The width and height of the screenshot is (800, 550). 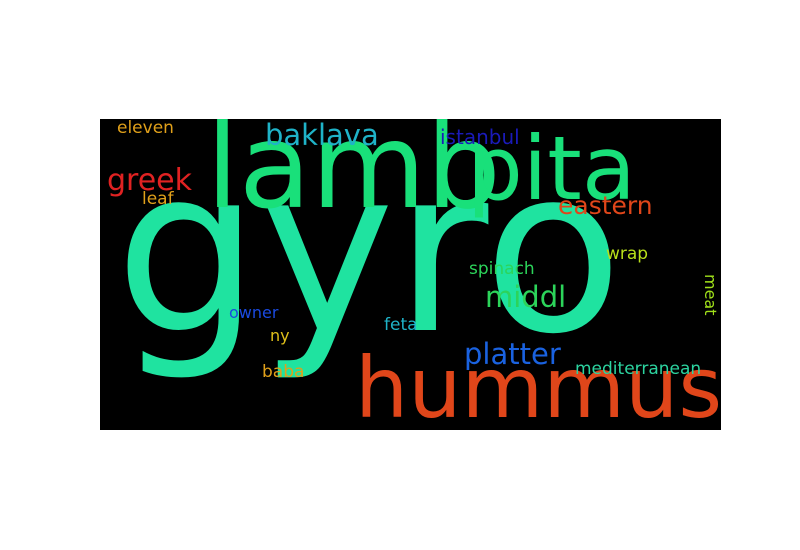 I want to click on word-hummus: hummus, so click(x=538, y=384).